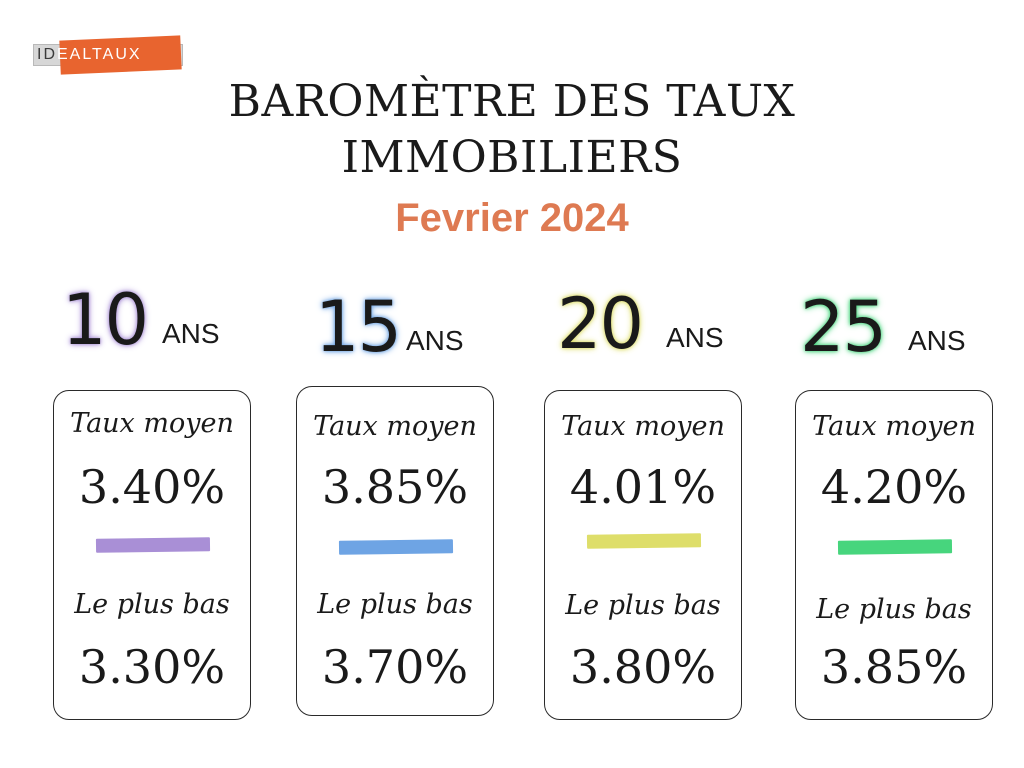 The width and height of the screenshot is (1024, 768). Describe the element at coordinates (643, 487) in the screenshot. I see `average-rate-value: 4.01%` at that location.